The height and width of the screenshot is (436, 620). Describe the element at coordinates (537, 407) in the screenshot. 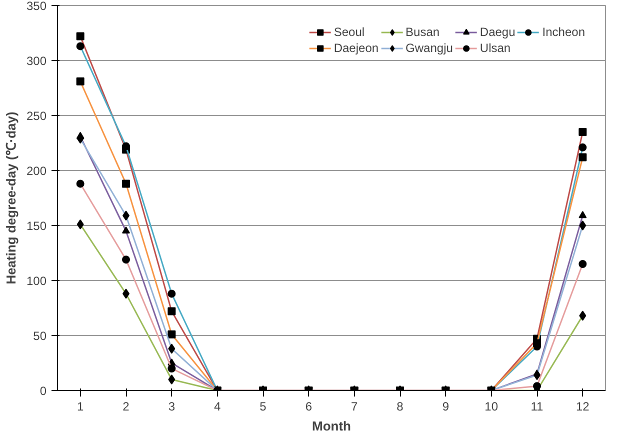

I see `x-tick-label: 11` at that location.